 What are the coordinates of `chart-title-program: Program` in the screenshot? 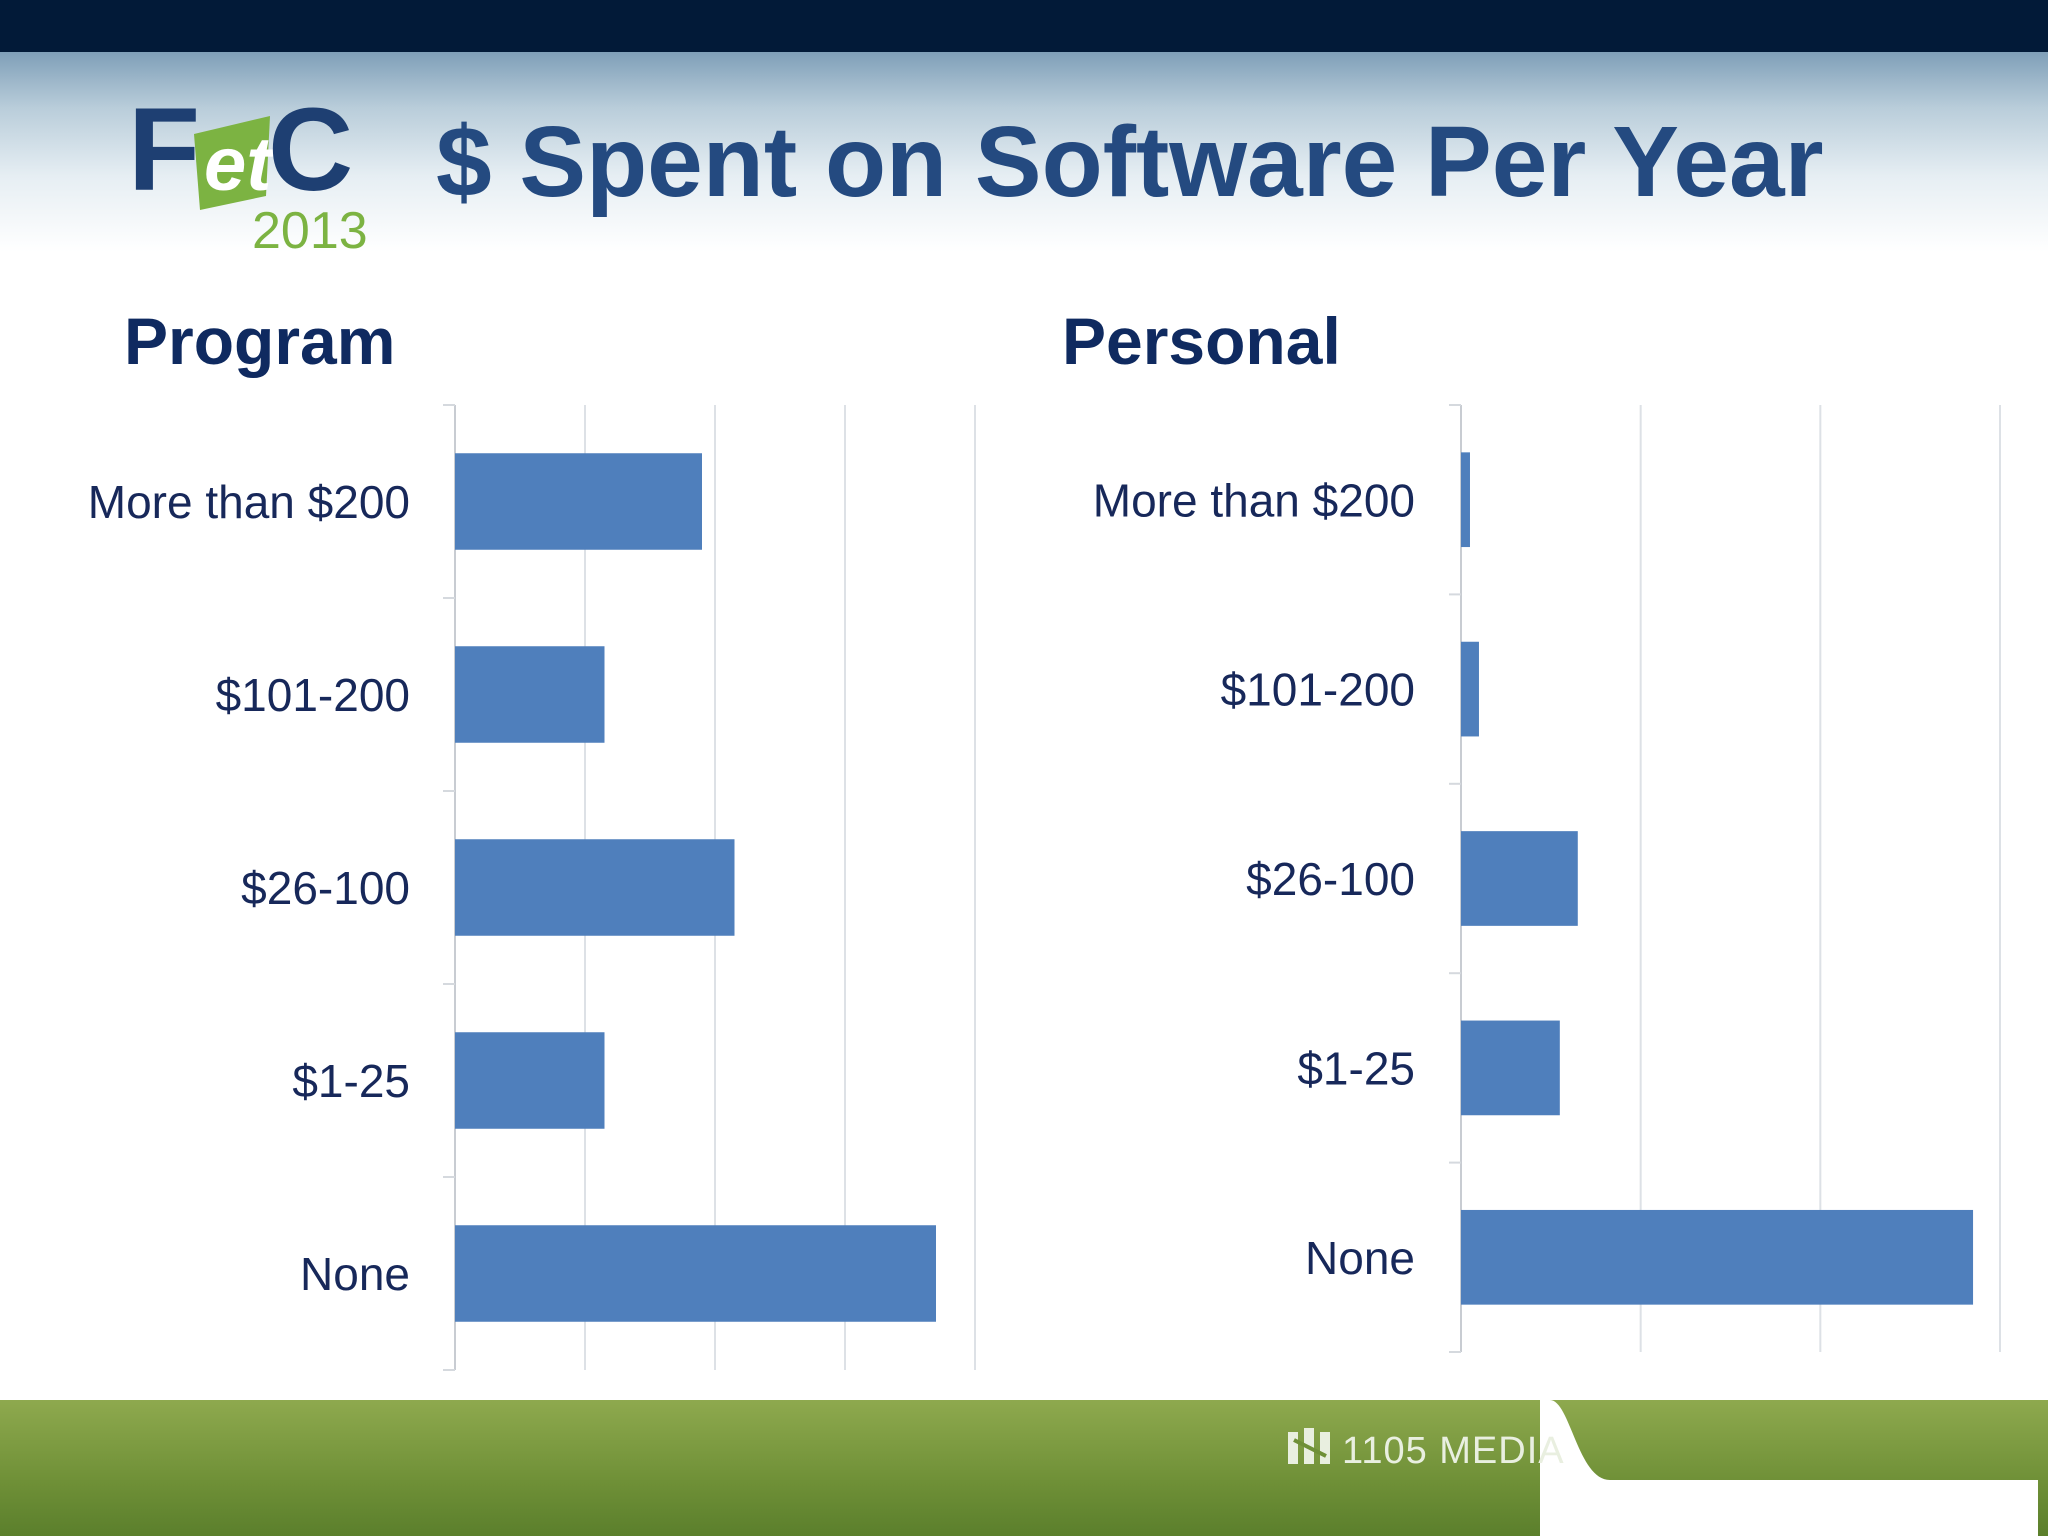 It's located at (260, 341).